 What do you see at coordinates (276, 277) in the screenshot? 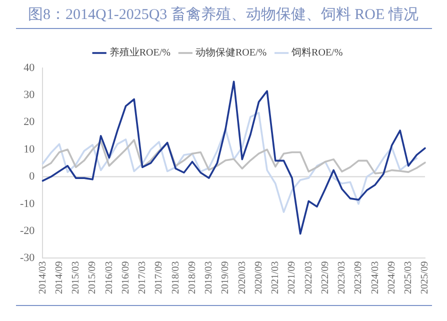
I see `x-tick-label: 2021/03` at bounding box center [276, 277].